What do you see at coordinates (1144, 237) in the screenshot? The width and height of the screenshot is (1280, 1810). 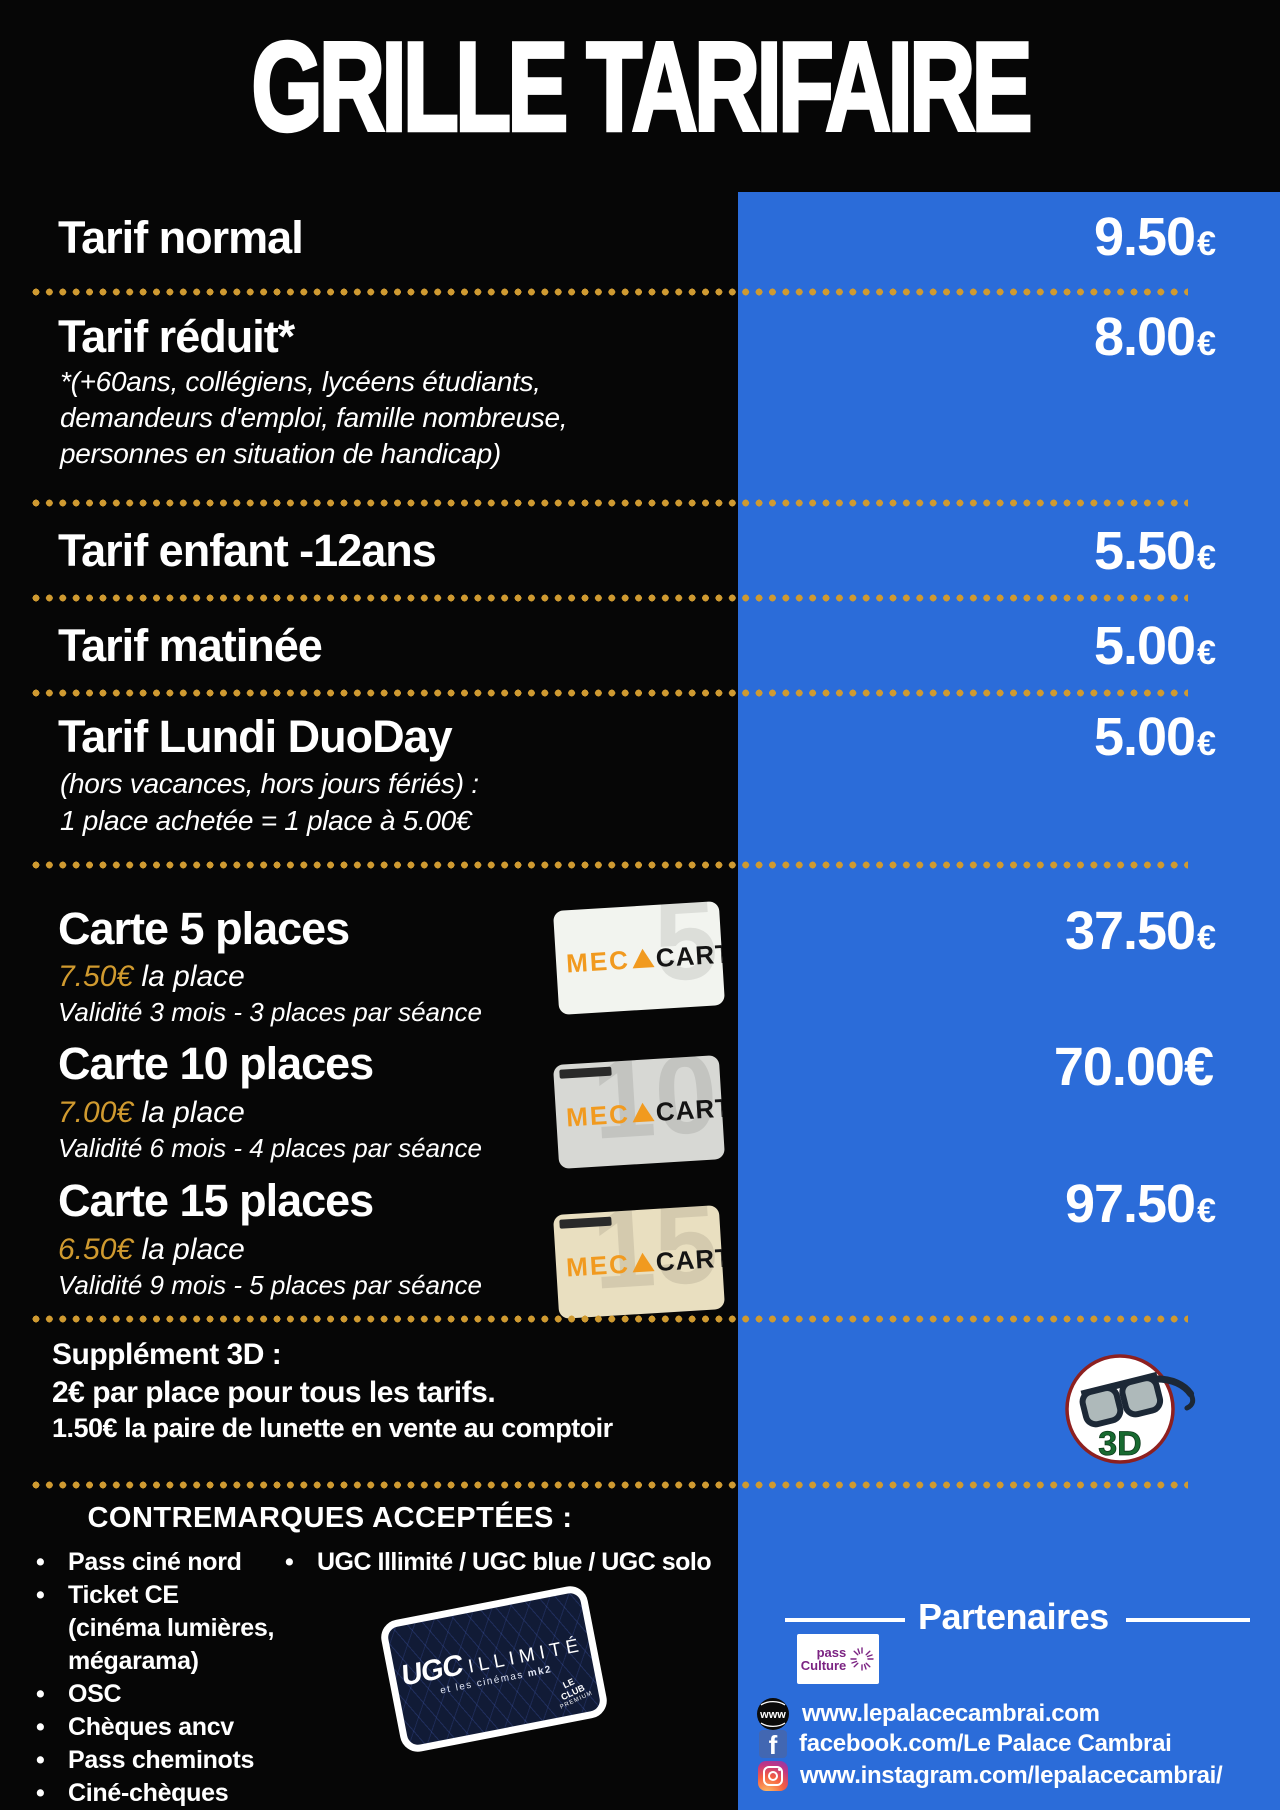 I see `price-value: 9.50` at bounding box center [1144, 237].